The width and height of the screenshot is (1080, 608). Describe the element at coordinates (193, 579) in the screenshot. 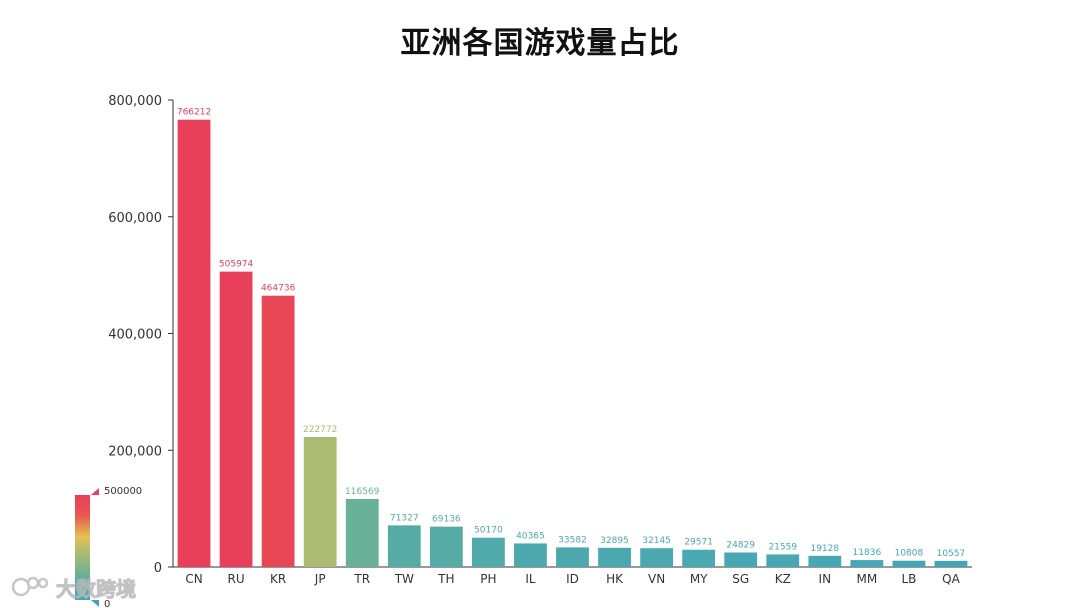

I see `x-tick-label: CN` at that location.